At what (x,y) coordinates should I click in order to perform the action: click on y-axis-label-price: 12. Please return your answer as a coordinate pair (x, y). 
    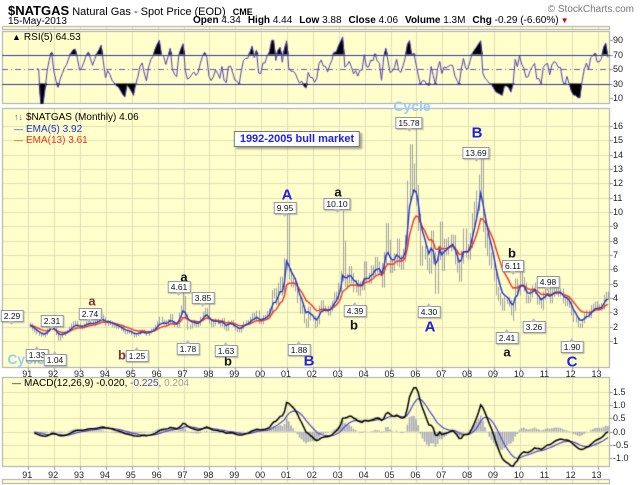
    Looking at the image, I should click on (618, 183).